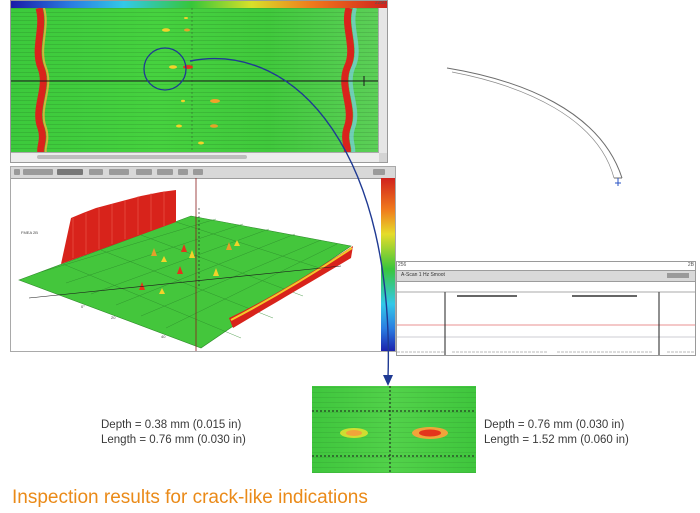 This screenshot has width=700, height=513. Describe the element at coordinates (379, 172) in the screenshot. I see `window-close-button` at that location.